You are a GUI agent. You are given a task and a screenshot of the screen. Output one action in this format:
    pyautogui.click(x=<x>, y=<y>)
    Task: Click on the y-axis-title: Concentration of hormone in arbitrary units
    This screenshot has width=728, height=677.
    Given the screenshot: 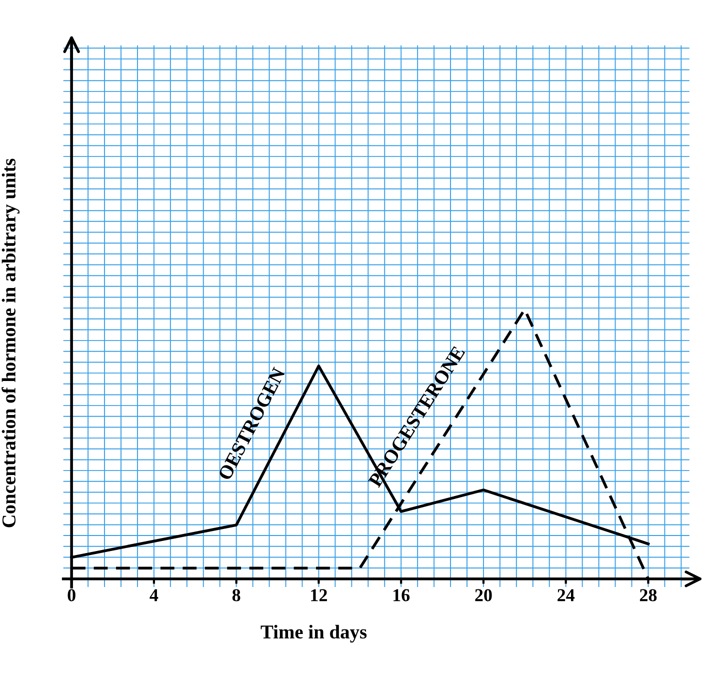 What is the action you would take?
    pyautogui.click(x=11, y=343)
    